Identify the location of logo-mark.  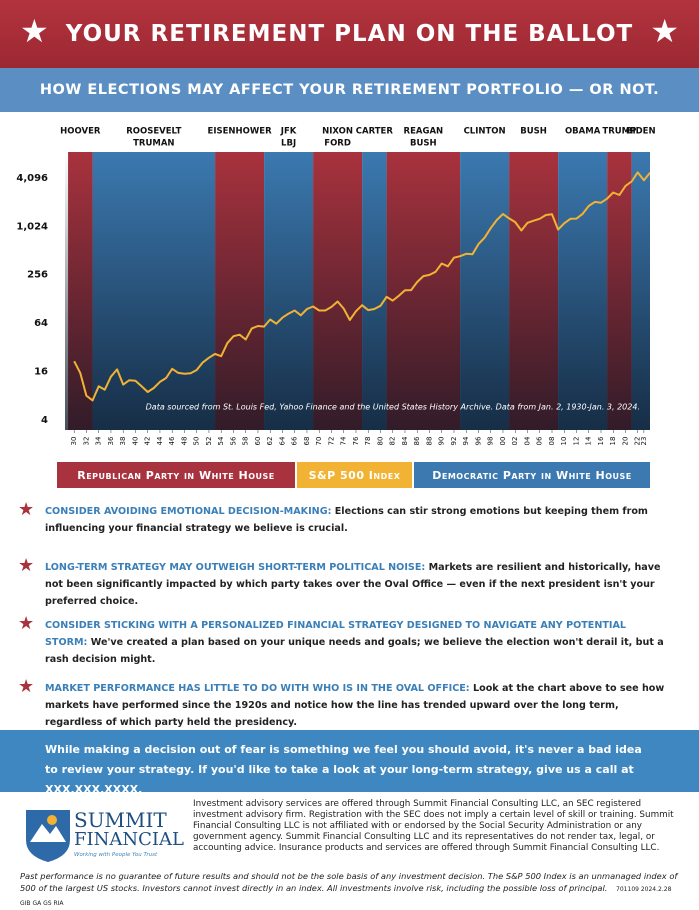
(48, 836).